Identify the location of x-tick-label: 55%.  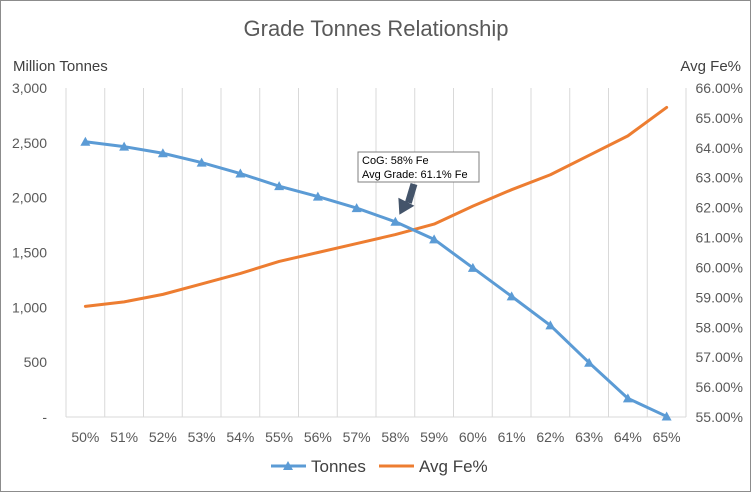
(279, 437).